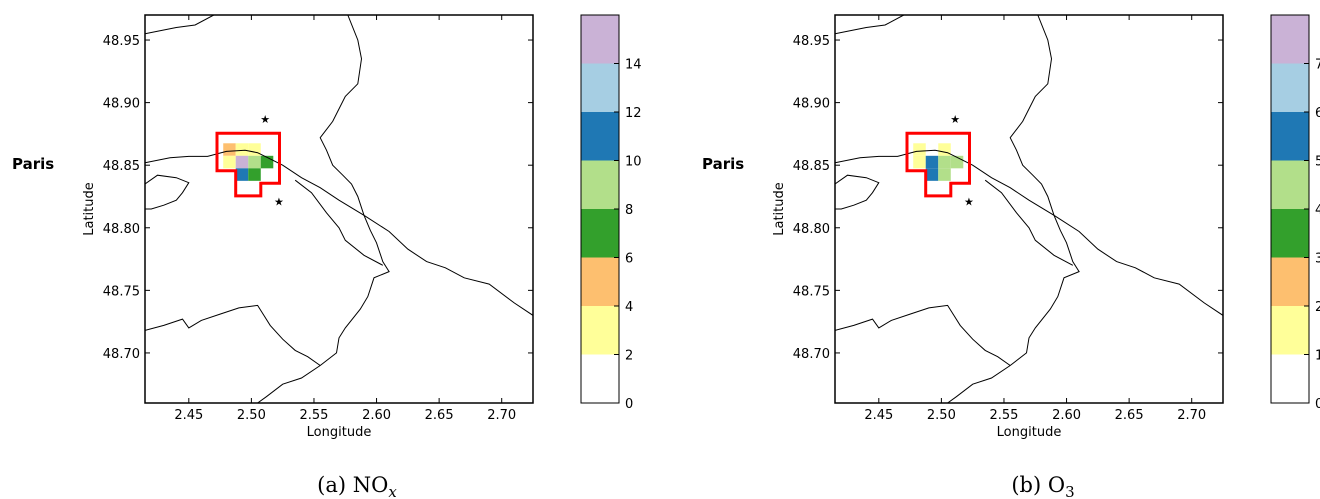 The width and height of the screenshot is (1320, 499). What do you see at coordinates (357, 486) in the screenshot?
I see `caption-nox: (a) NOx` at bounding box center [357, 486].